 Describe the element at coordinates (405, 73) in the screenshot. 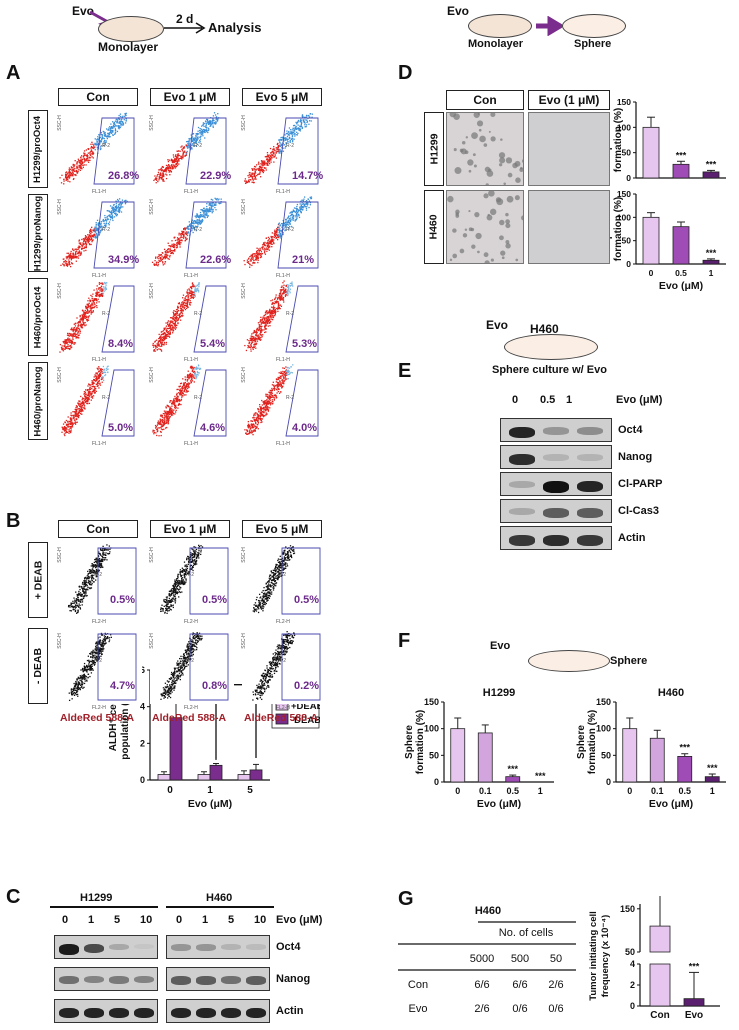

I see `panel-label-d: D` at that location.